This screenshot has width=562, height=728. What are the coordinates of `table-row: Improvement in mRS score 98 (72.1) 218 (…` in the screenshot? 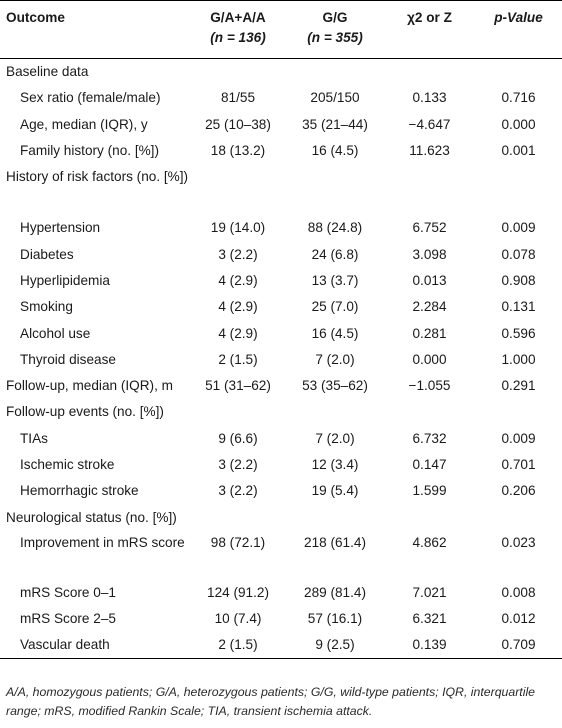 It's located at (281, 554).